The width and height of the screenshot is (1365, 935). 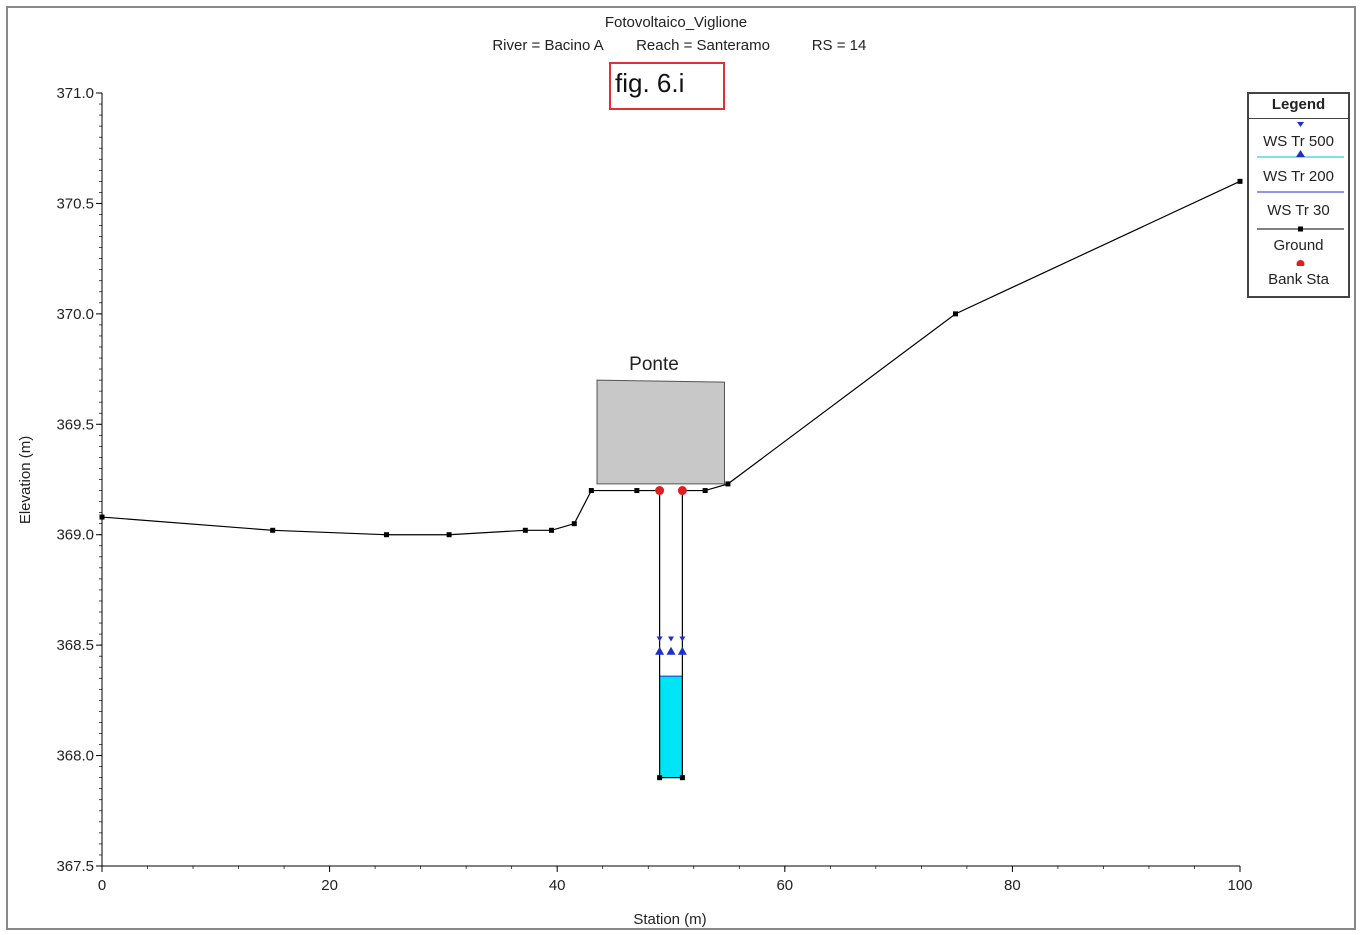 I want to click on y-tick-label: 370.0, so click(x=75, y=314).